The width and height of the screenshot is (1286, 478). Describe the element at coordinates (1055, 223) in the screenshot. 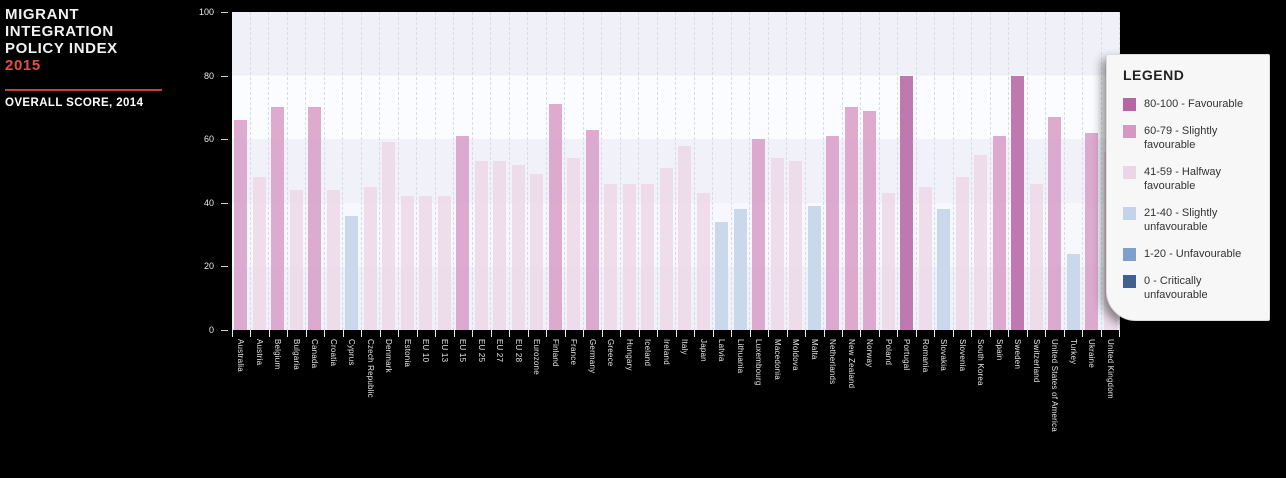

I see `bar-united-states-of-america` at that location.